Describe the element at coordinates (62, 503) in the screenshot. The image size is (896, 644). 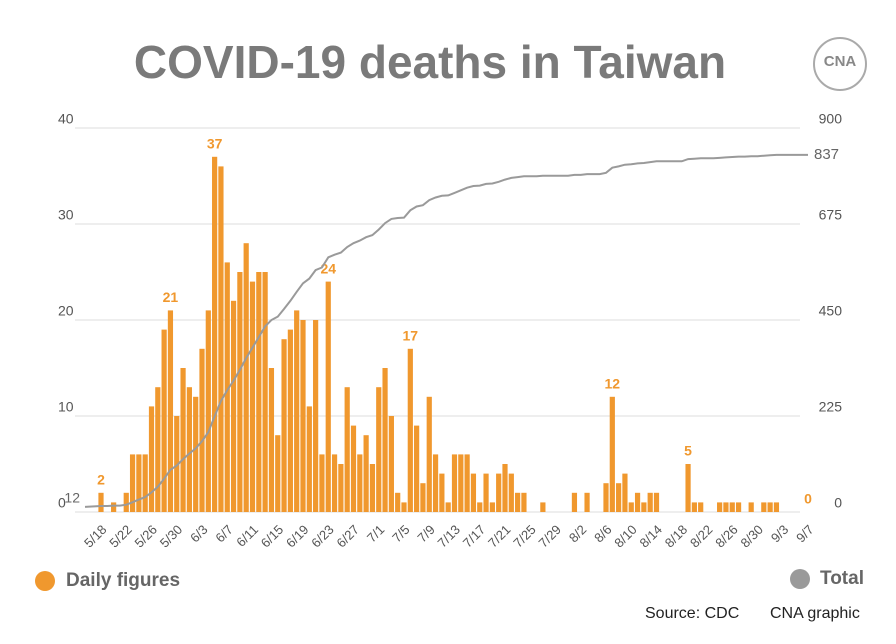
I see `y-tick-label: 0` at that location.